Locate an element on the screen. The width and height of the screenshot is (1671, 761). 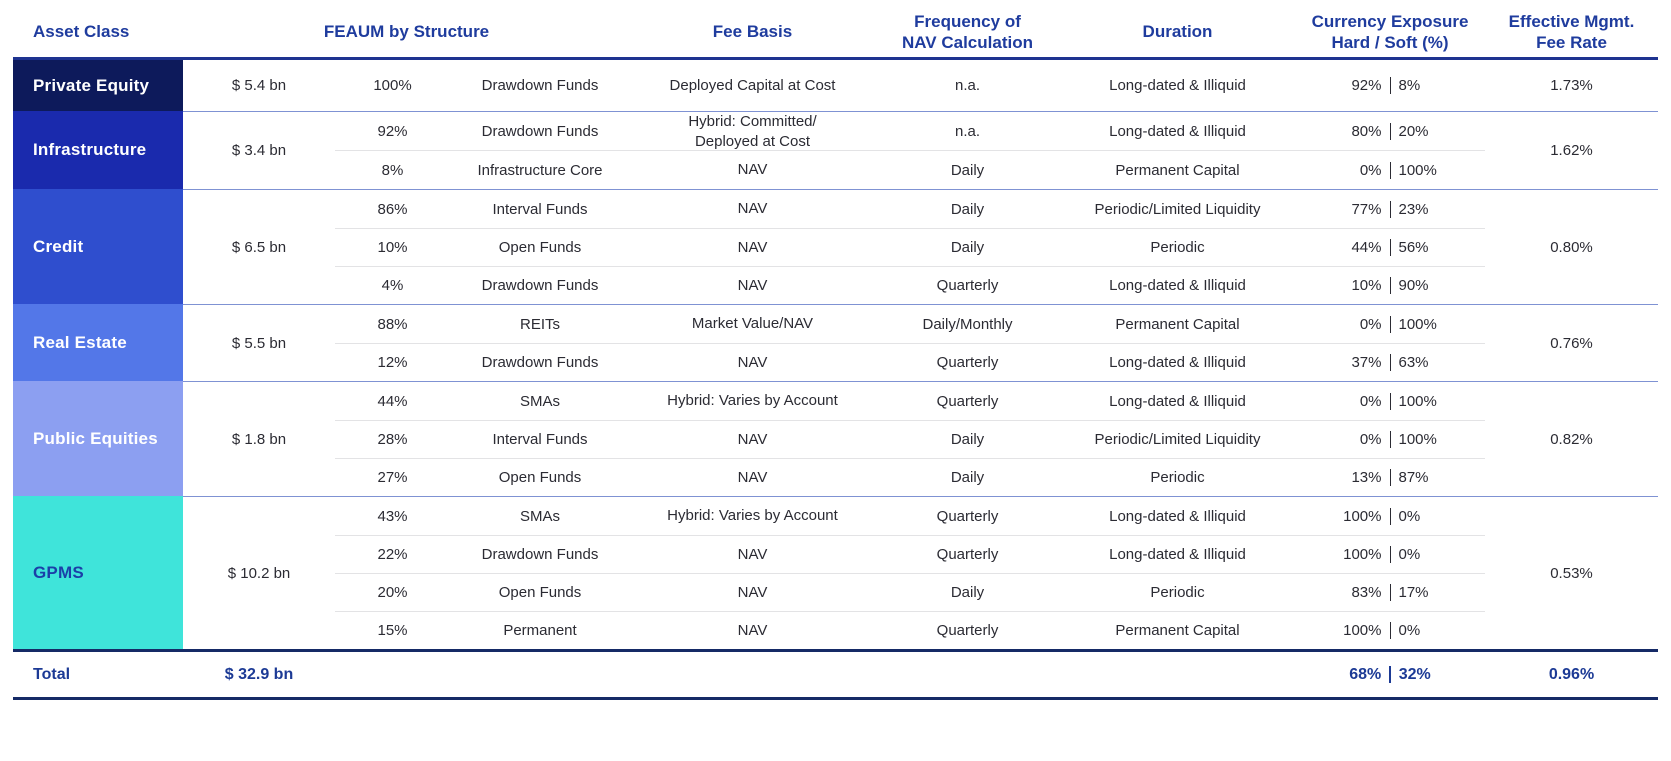
soft-currency-value: 87% is located at coordinates (1413, 477).